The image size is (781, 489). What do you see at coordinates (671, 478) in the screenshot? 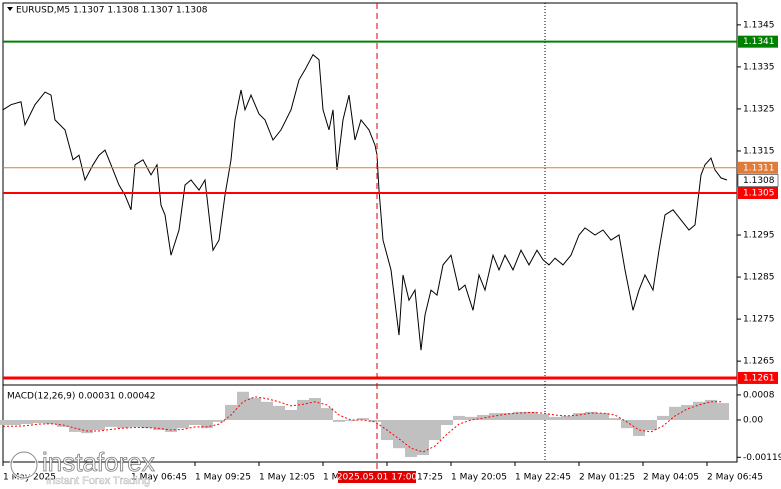
I see `x-tick-label: 2 May 04:05` at bounding box center [671, 478].